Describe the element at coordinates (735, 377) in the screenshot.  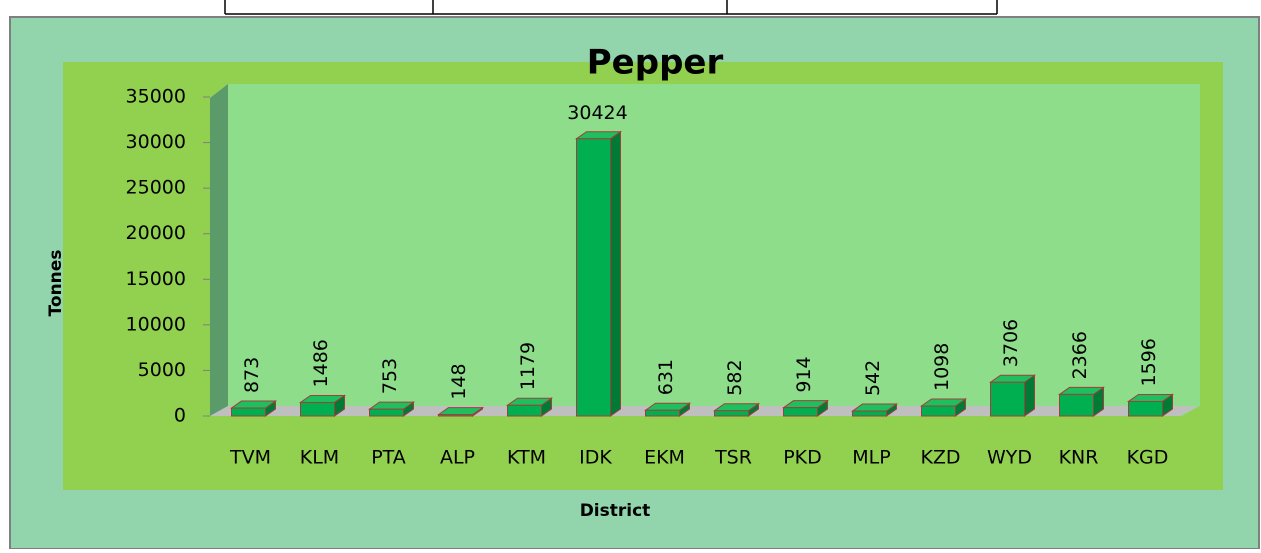
I see `data-label: 582` at that location.